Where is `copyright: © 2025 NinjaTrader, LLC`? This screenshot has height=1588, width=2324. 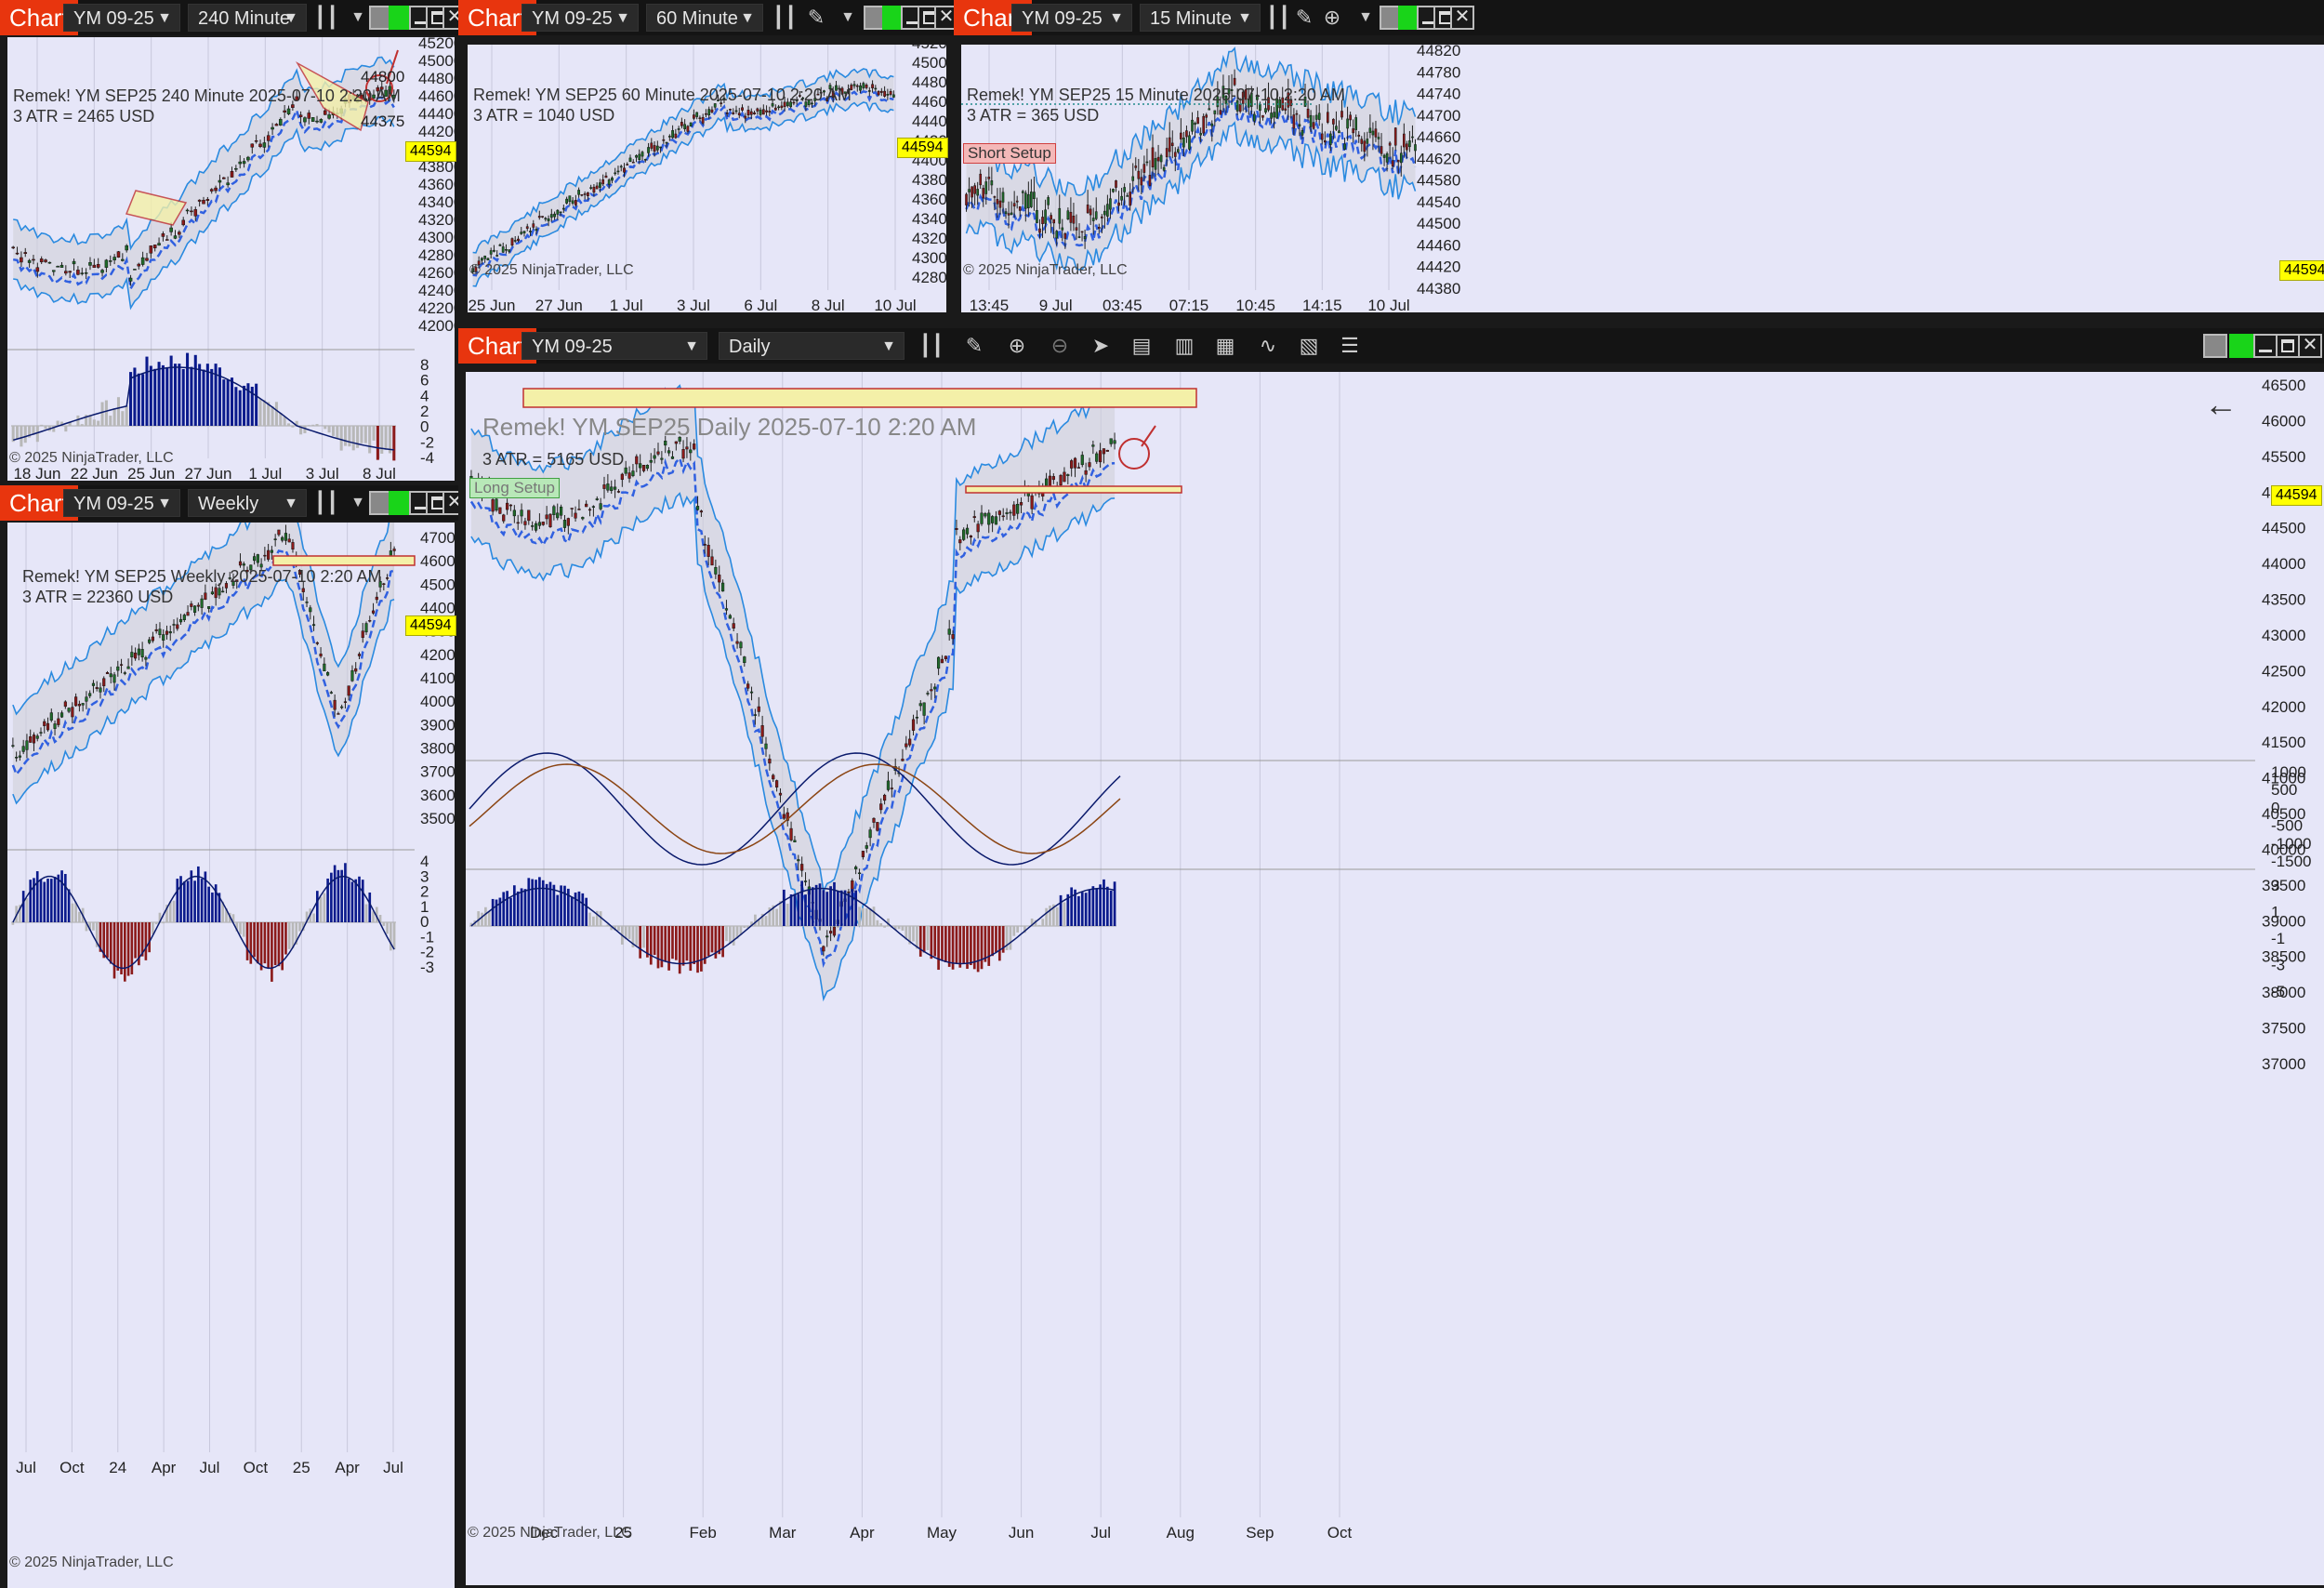 copyright: © 2025 NinjaTrader, LLC is located at coordinates (91, 1562).